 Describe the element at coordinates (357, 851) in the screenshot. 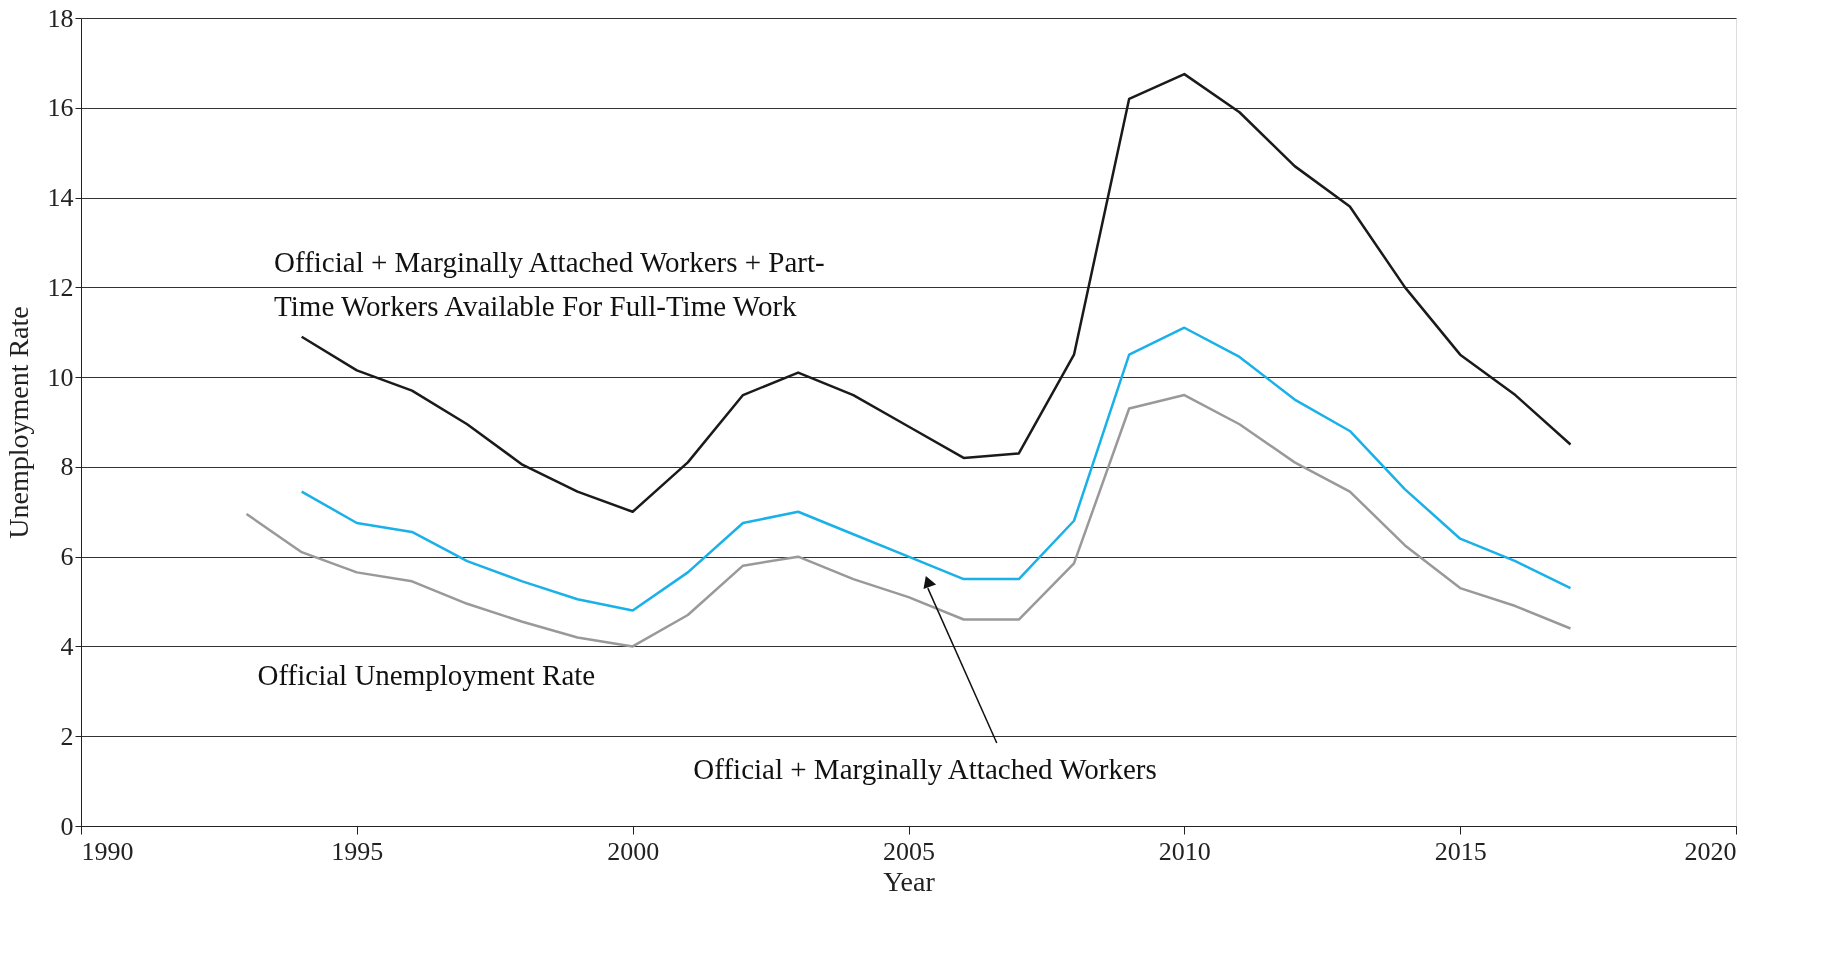

I see `x-tick-label: 1995` at that location.